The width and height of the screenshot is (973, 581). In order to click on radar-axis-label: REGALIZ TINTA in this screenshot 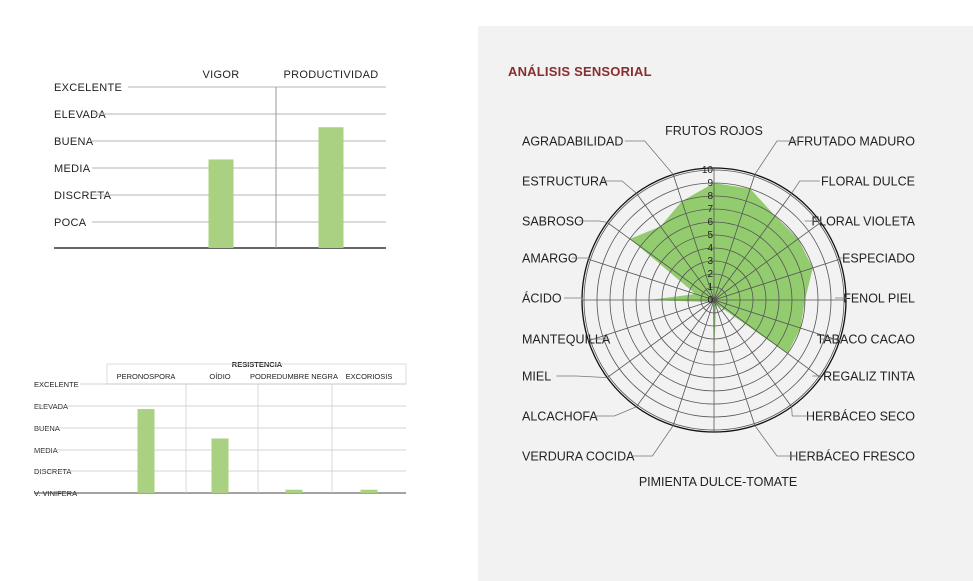, I will do `click(869, 377)`.